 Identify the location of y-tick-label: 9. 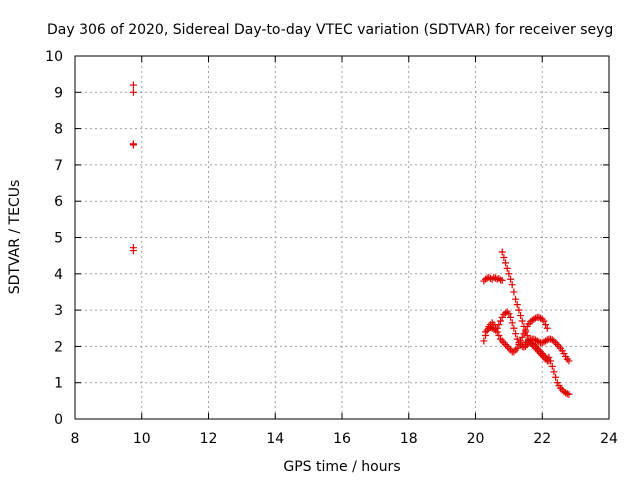
(58, 93).